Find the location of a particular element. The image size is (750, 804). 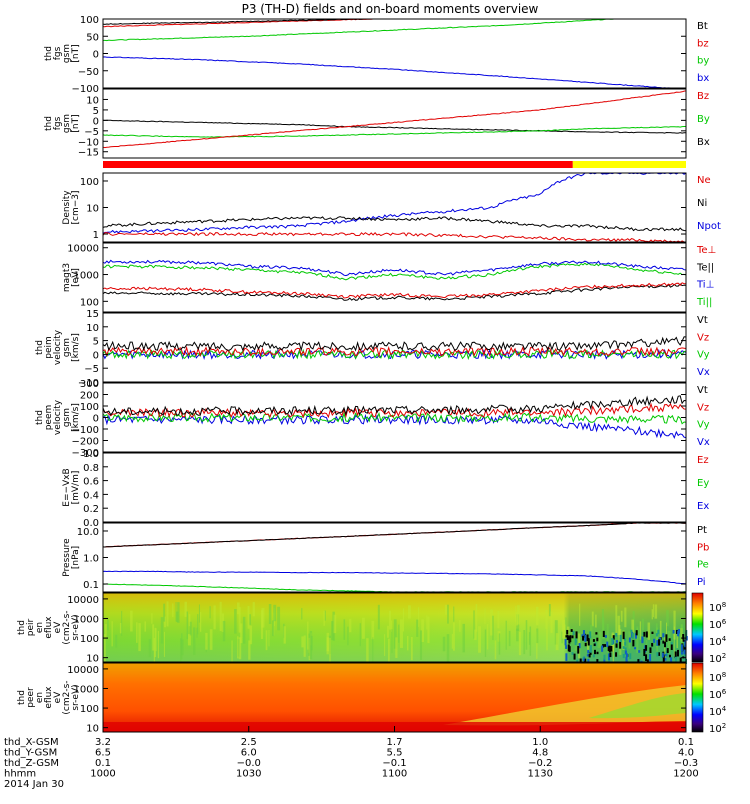

y-tick-label: −15 is located at coordinates (88, 153).